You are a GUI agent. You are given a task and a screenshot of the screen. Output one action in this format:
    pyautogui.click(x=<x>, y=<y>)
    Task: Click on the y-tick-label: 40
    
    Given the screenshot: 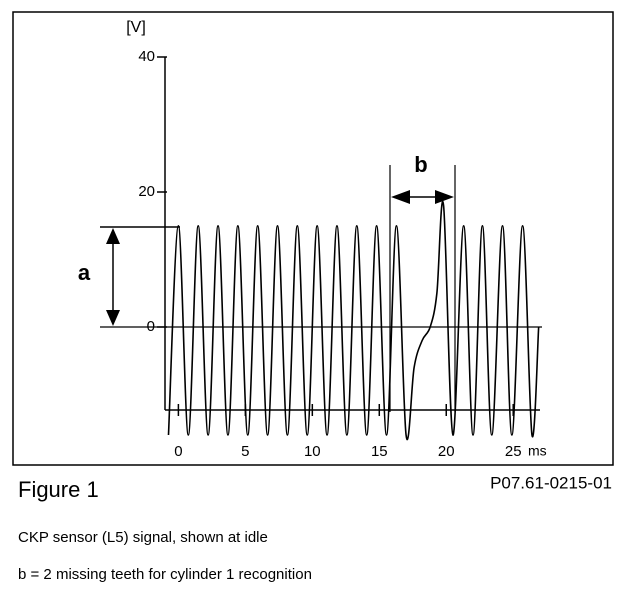 What is the action you would take?
    pyautogui.click(x=146, y=56)
    